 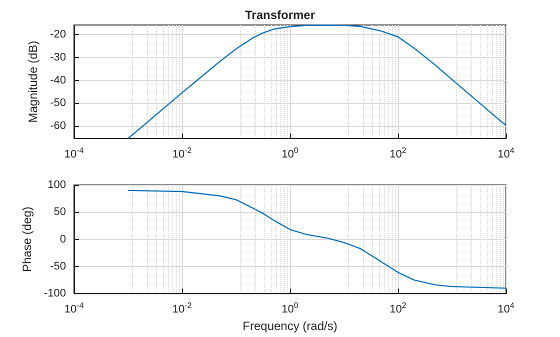 What do you see at coordinates (55, 294) in the screenshot?
I see `y-tick-label: -100` at bounding box center [55, 294].